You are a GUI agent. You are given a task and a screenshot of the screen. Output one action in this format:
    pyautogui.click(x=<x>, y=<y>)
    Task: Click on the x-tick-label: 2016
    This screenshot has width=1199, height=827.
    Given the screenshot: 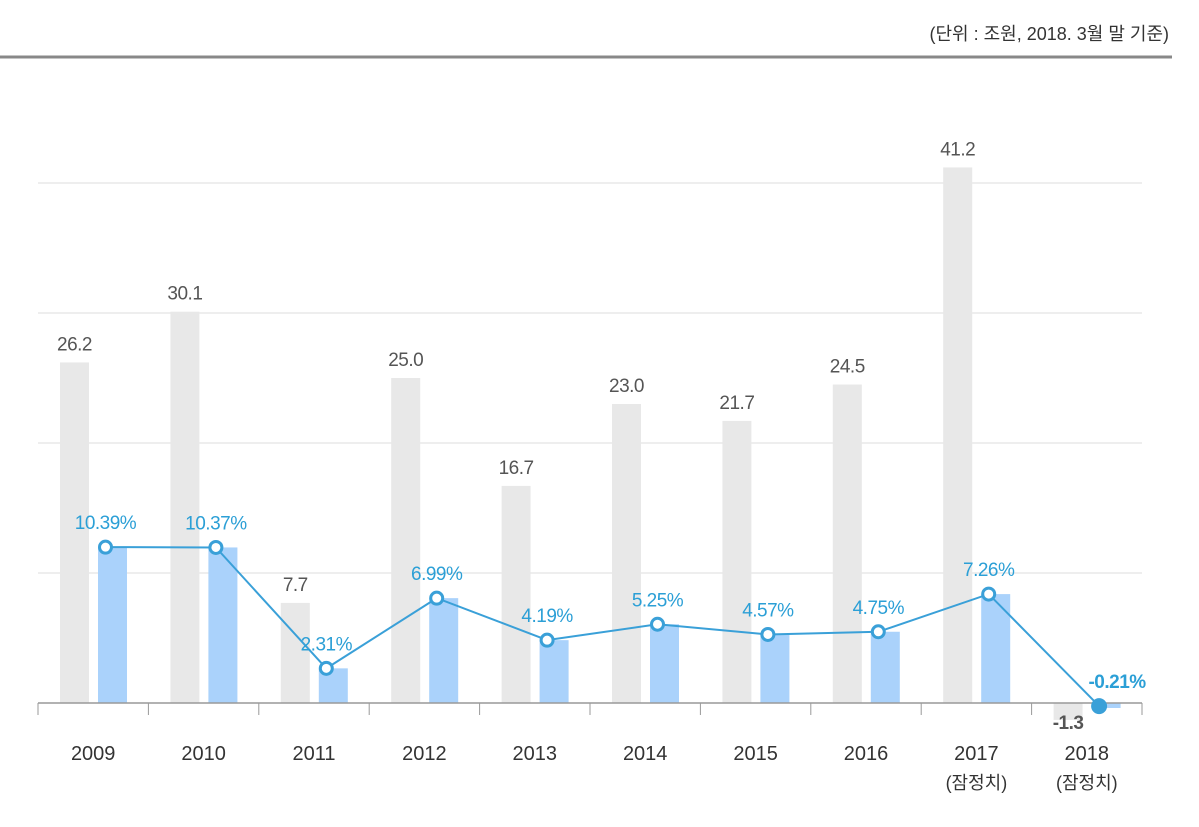 What is the action you would take?
    pyautogui.click(x=866, y=754)
    